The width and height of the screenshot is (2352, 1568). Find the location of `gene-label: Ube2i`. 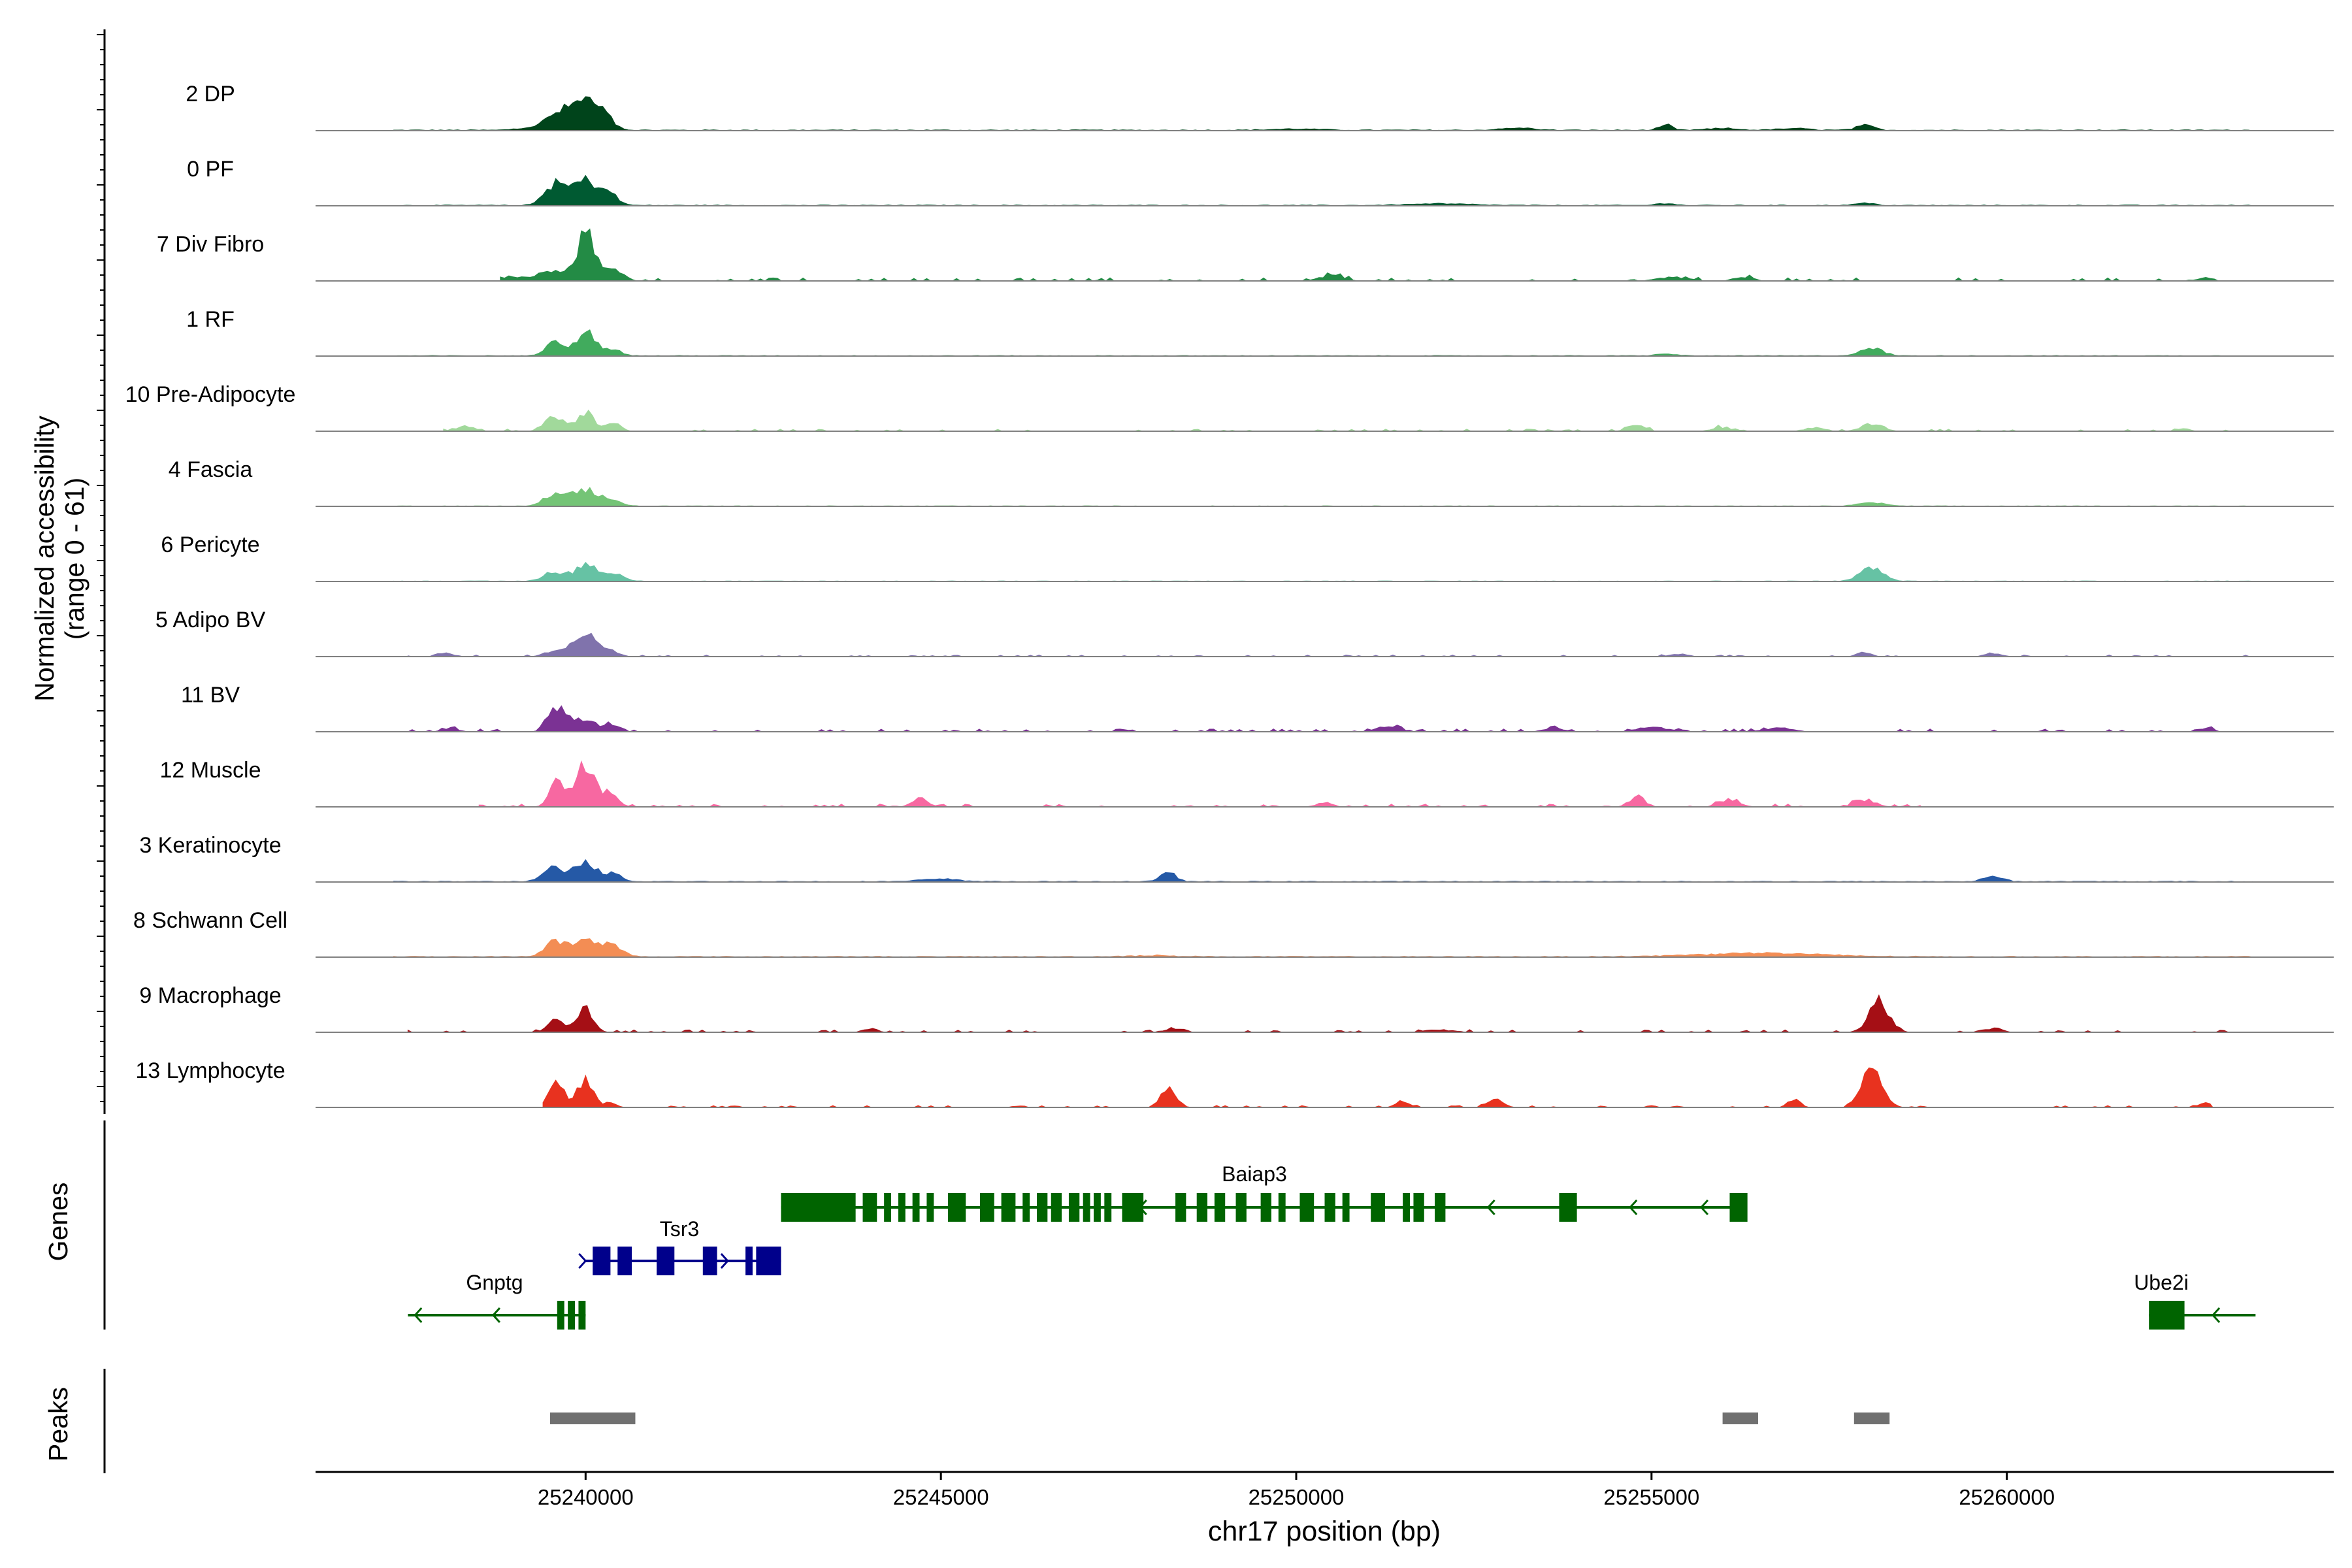

gene-label: Ube2i is located at coordinates (2161, 1282).